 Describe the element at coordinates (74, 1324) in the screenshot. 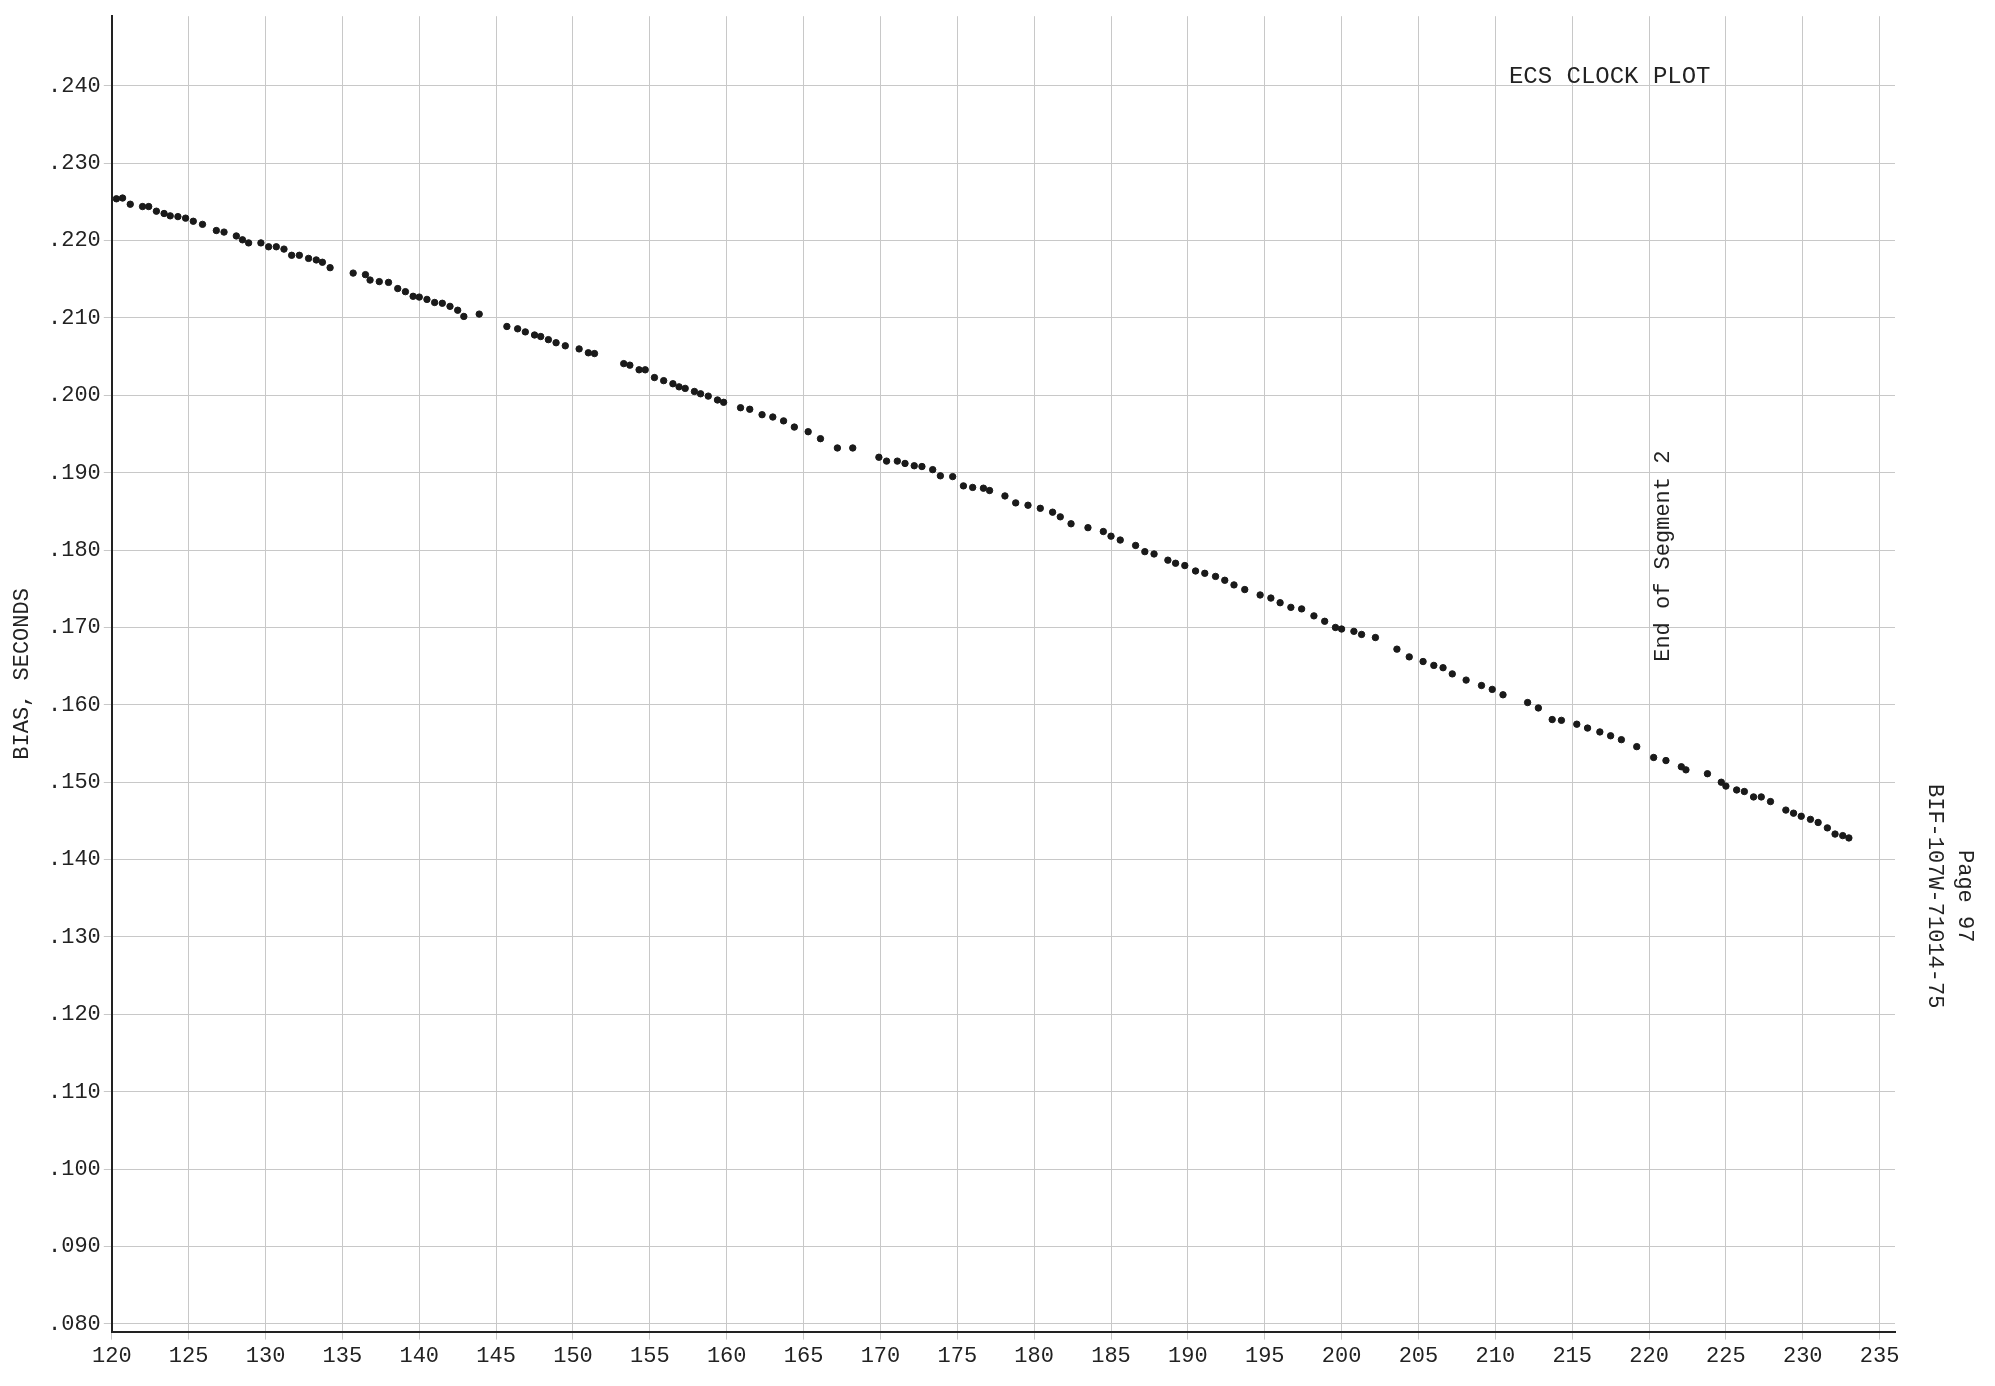

I see `y-tick-label: .080` at that location.